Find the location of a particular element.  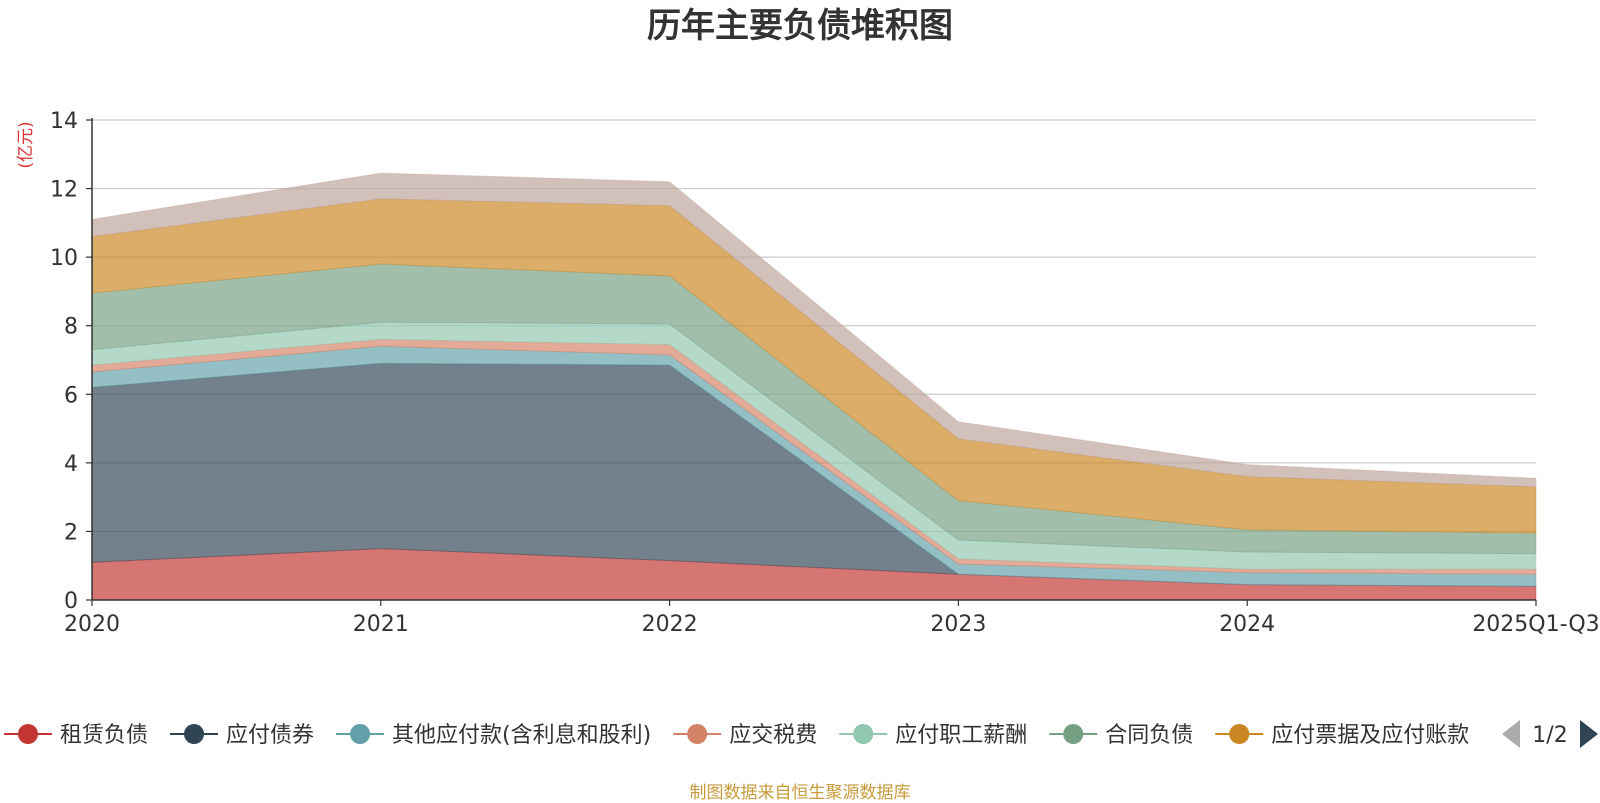

x-tick-label: 2022 is located at coordinates (670, 624).